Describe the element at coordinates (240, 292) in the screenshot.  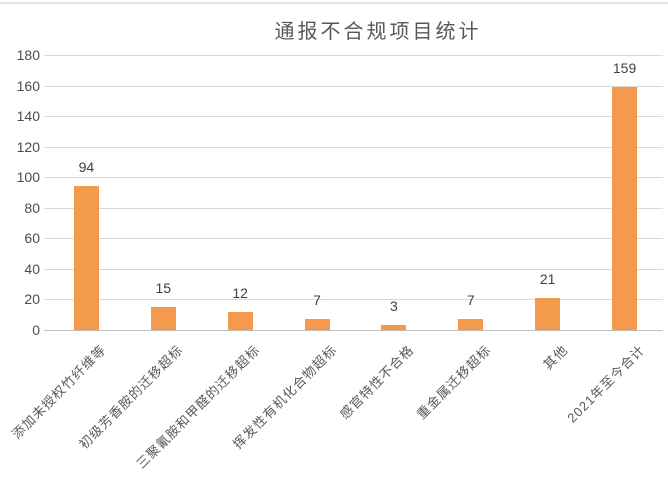
I see `bar-value-label: 12` at that location.